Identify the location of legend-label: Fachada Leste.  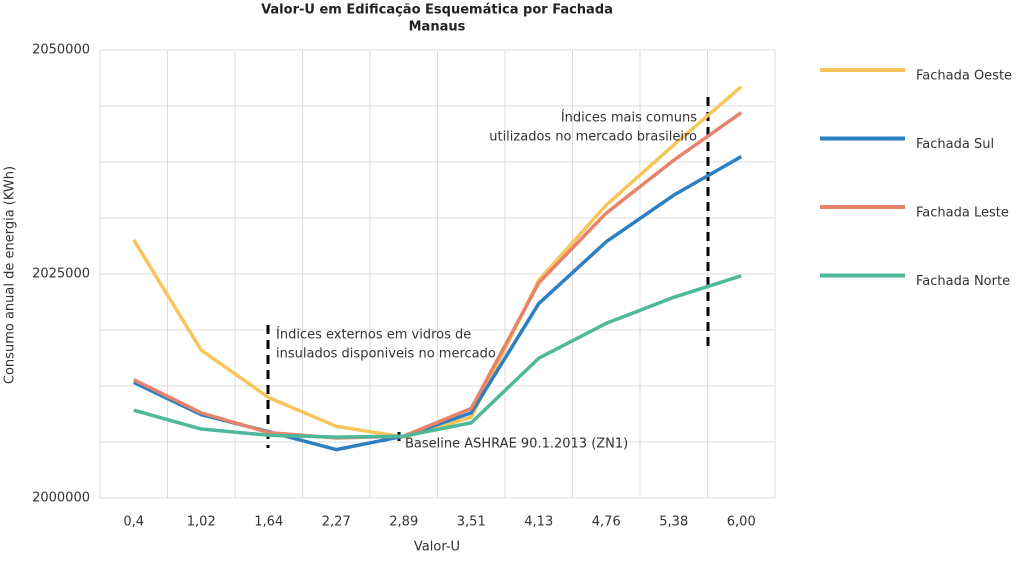
(962, 213).